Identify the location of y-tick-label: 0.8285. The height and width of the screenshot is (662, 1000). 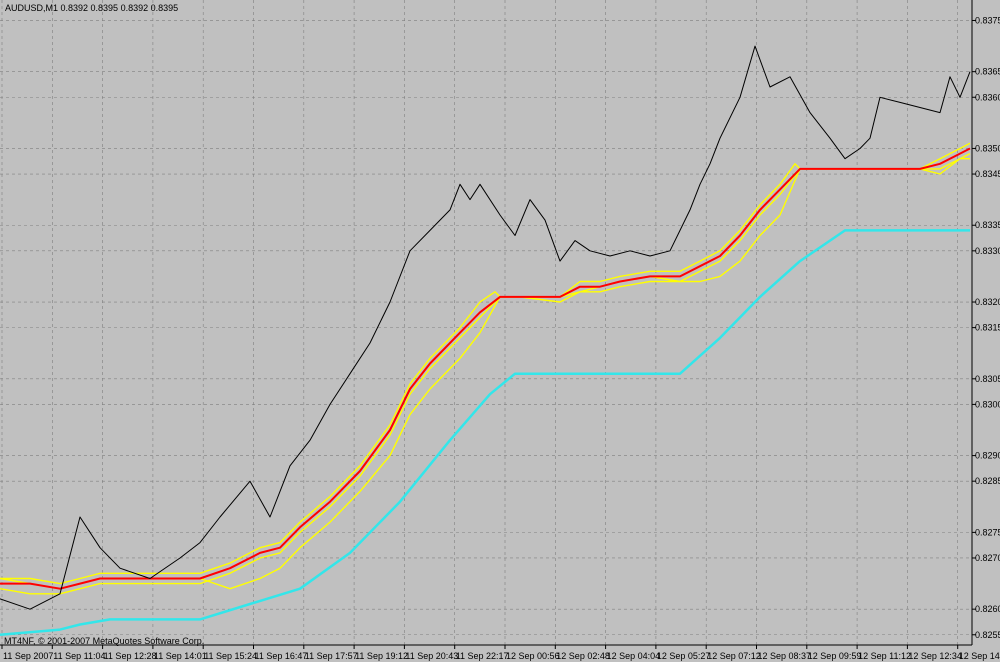
(987, 481).